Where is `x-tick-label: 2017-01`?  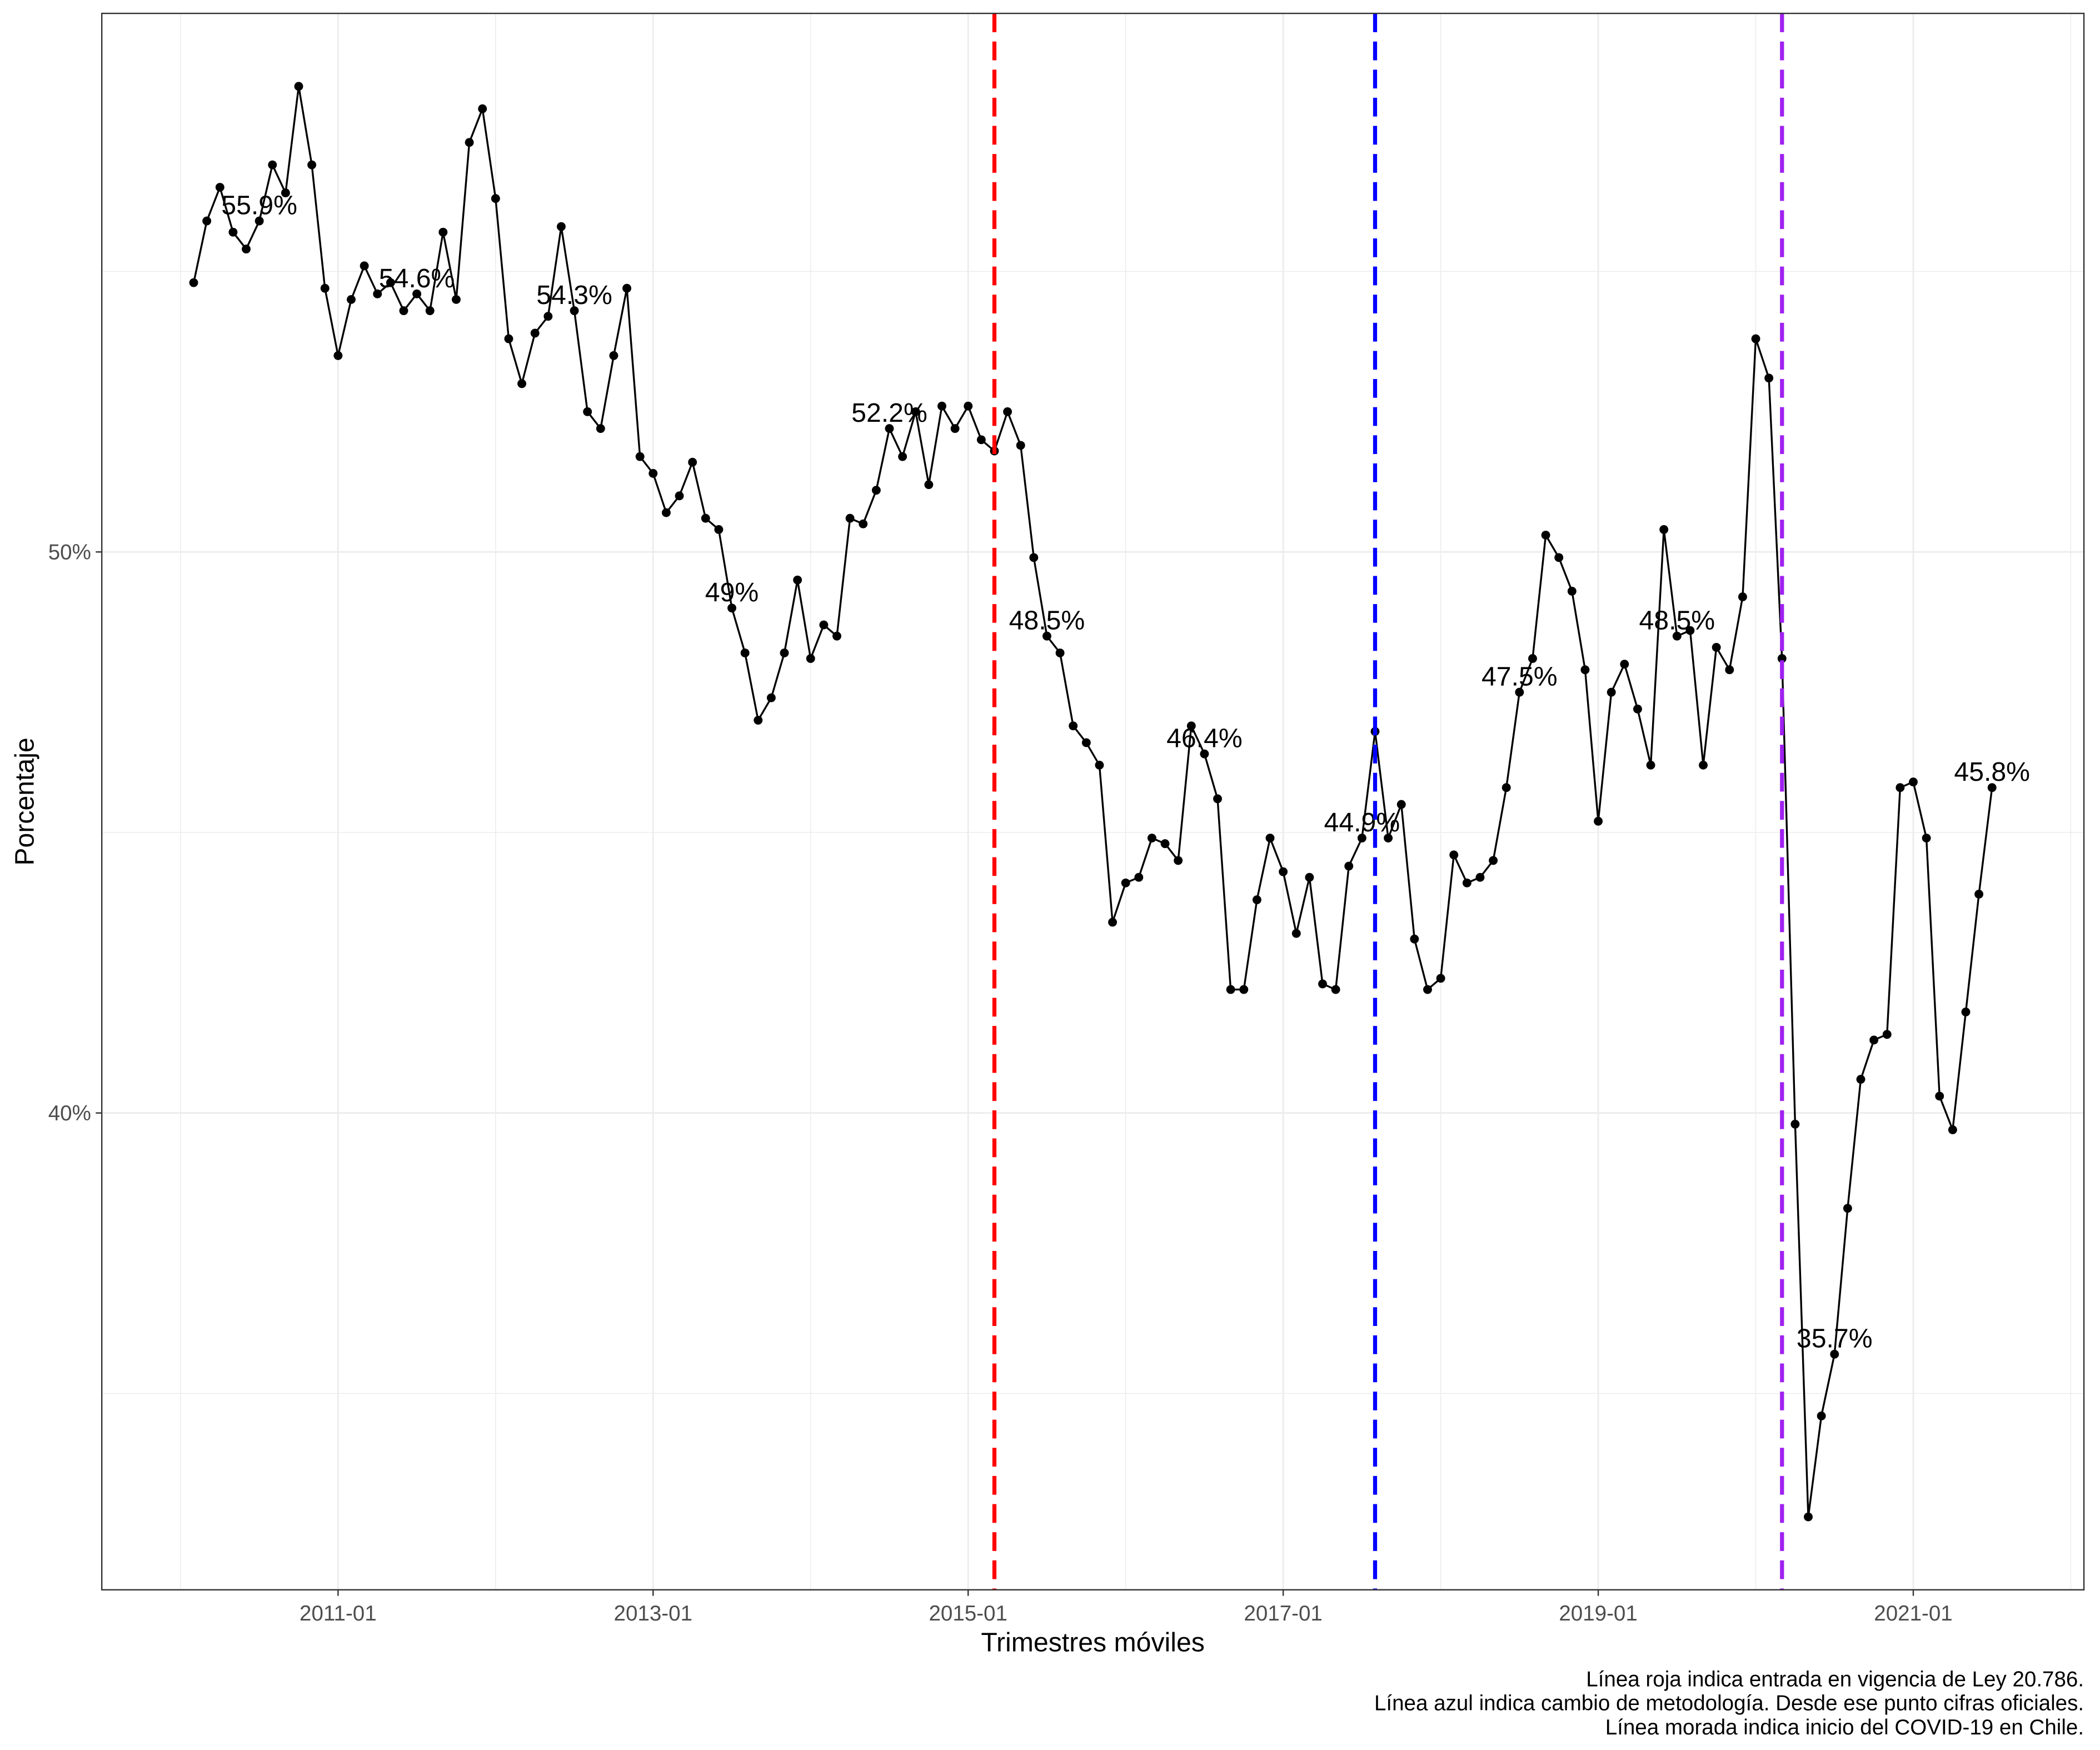
x-tick-label: 2017-01 is located at coordinates (1283, 1614).